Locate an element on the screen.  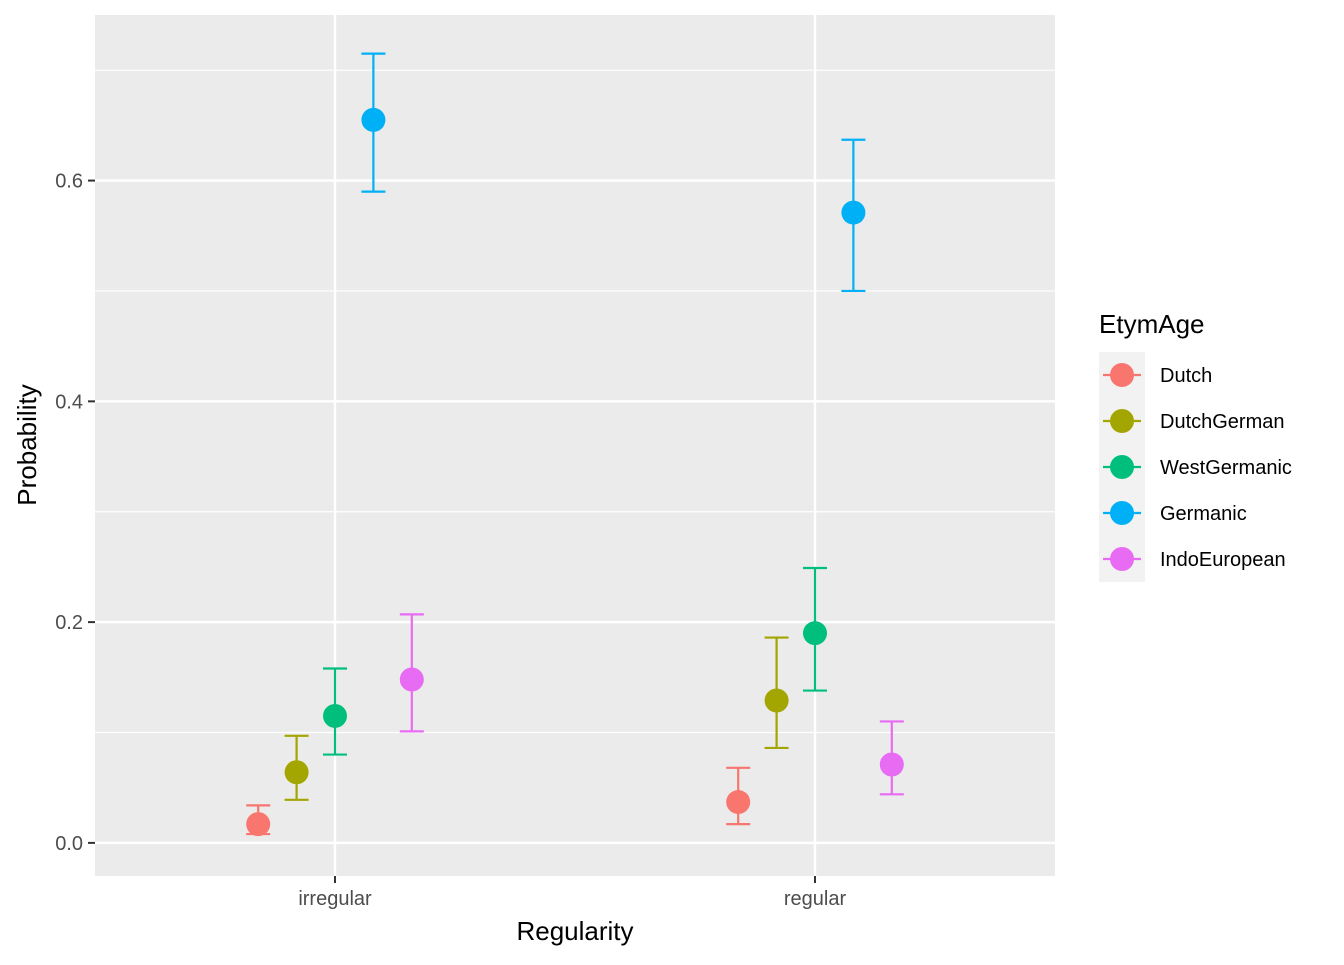
y-axis: 0.0 0.2 0.4 0.6 is located at coordinates (75, 513).